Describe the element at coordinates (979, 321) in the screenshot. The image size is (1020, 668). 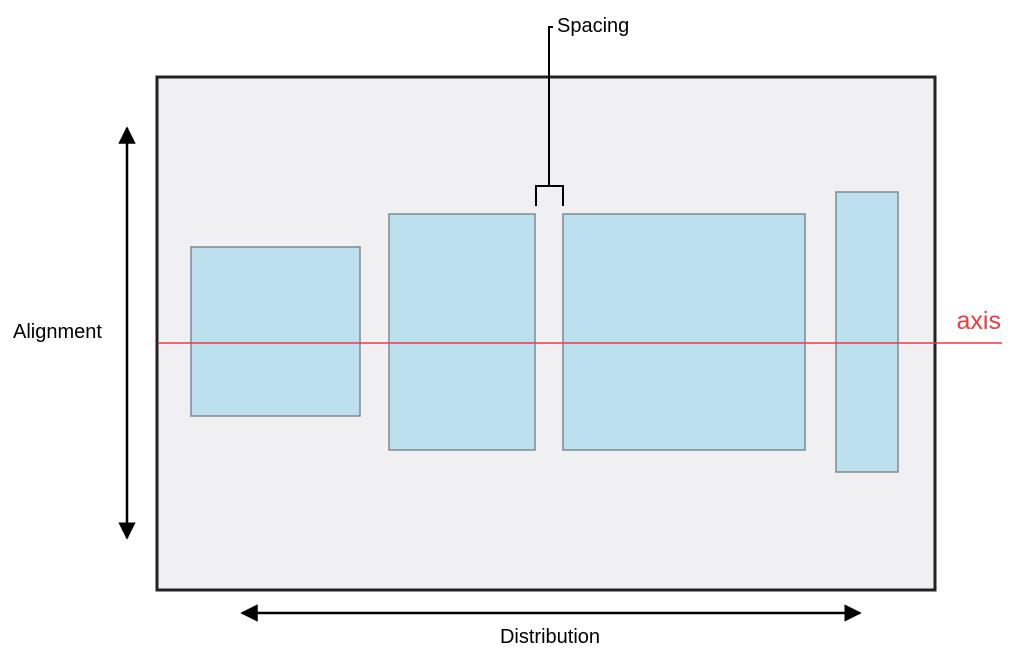
I see `axis-label: axis` at that location.